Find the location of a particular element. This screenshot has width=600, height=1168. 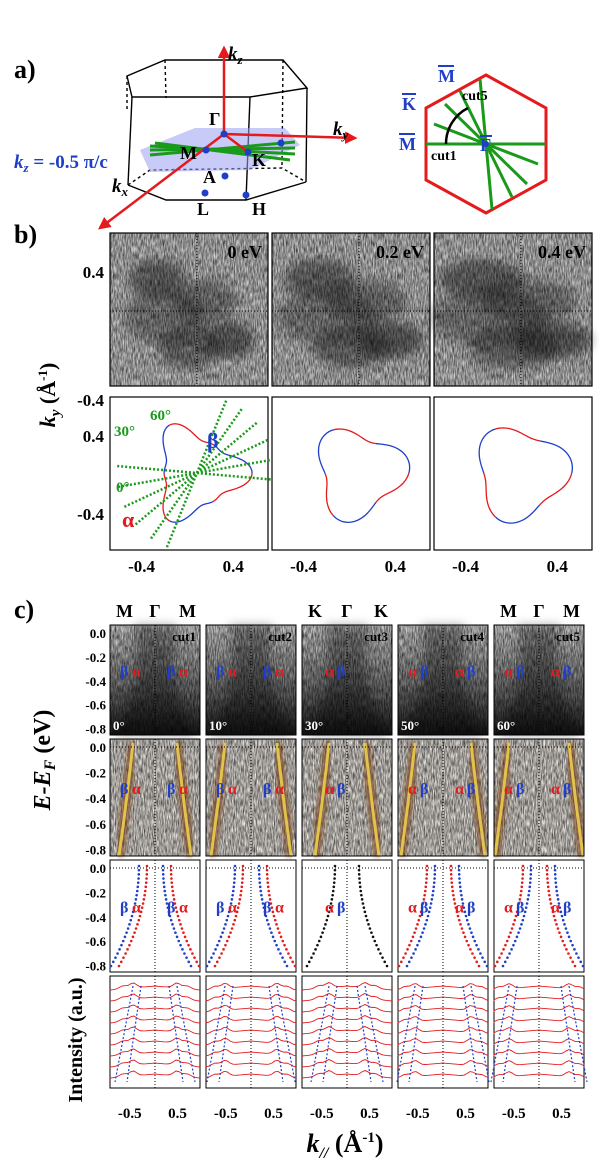

panel-a-label: a) is located at coordinates (25, 69).